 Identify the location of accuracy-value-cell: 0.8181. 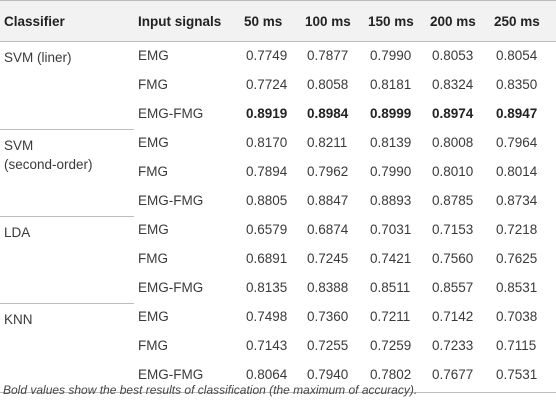
(391, 84).